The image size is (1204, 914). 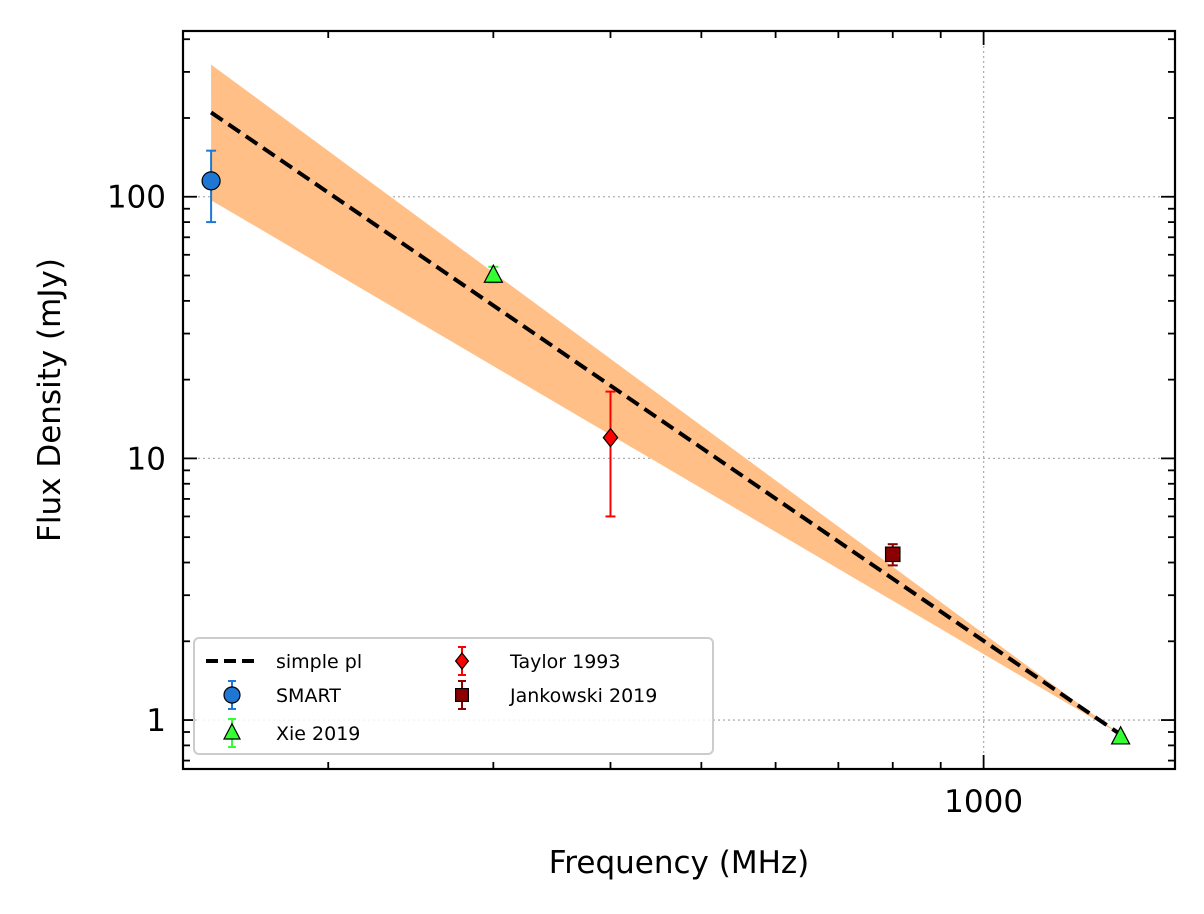 What do you see at coordinates (983, 802) in the screenshot?
I see `x-tick-label: 1000` at bounding box center [983, 802].